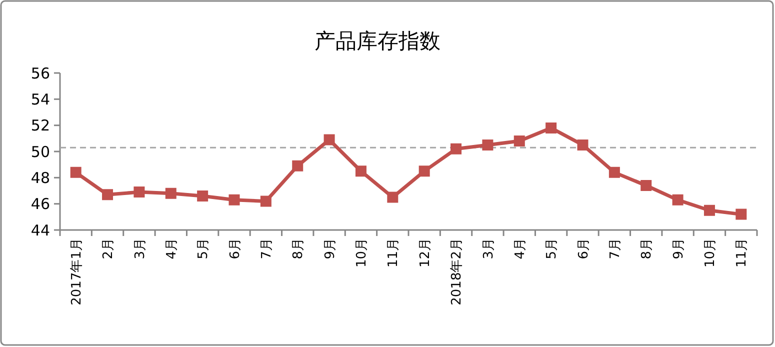  I want to click on y-tick-label: 46, so click(40, 204).